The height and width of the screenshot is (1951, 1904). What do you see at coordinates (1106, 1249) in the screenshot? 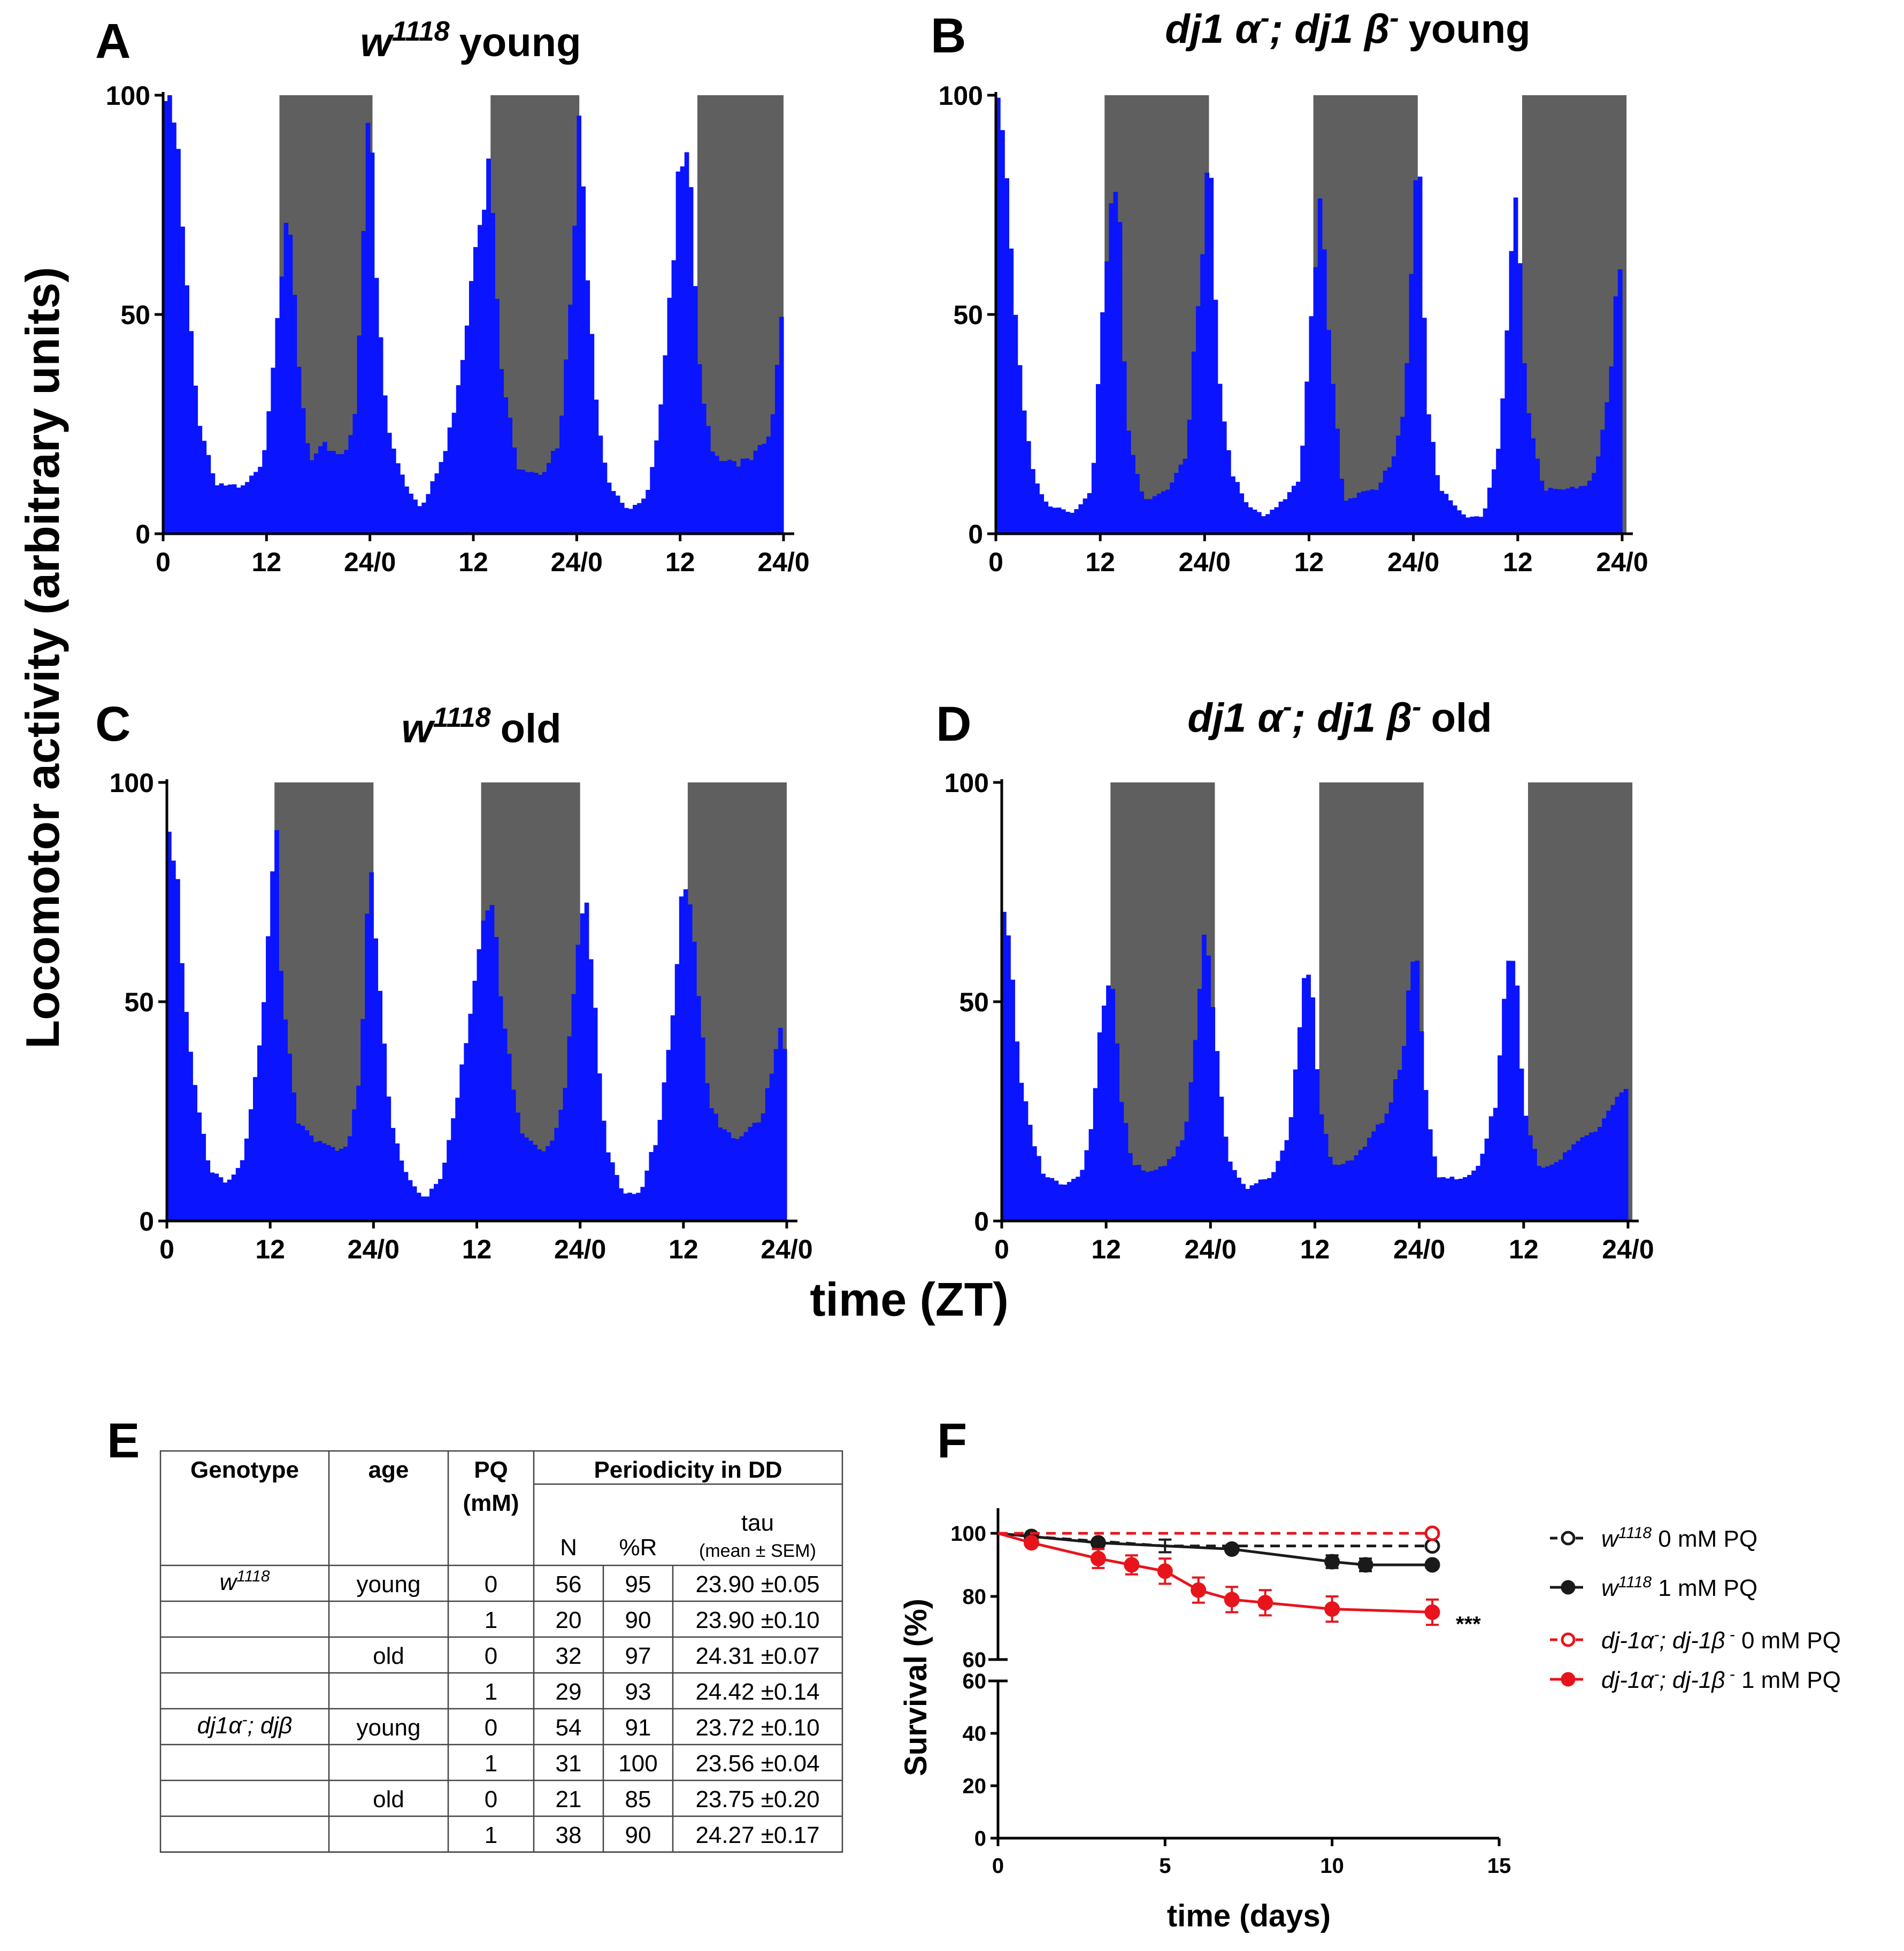
I see `x-tick-label-1: 12` at bounding box center [1106, 1249].